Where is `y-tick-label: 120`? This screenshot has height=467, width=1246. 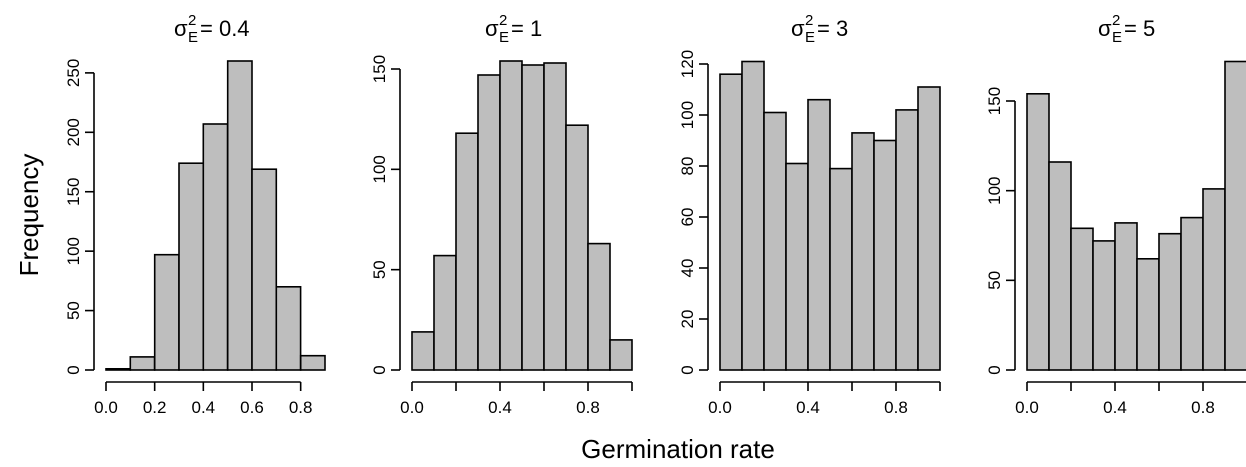 y-tick-label: 120 is located at coordinates (687, 64).